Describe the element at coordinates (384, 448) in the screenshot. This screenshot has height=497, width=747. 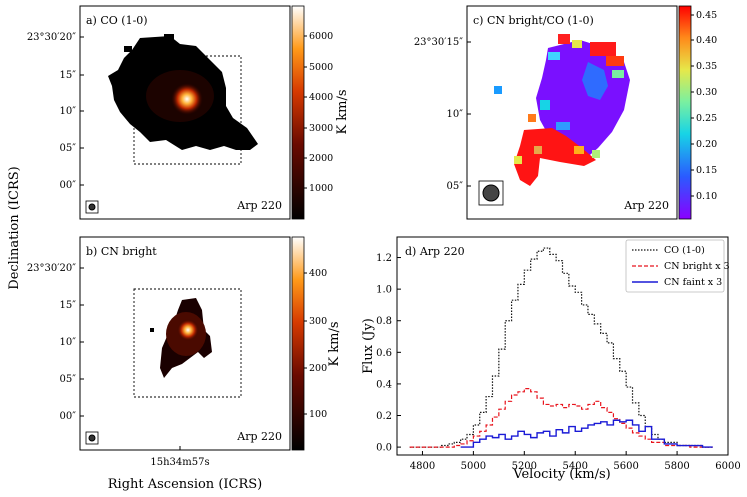
I see `y-tick-label-0: 0.0` at that location.